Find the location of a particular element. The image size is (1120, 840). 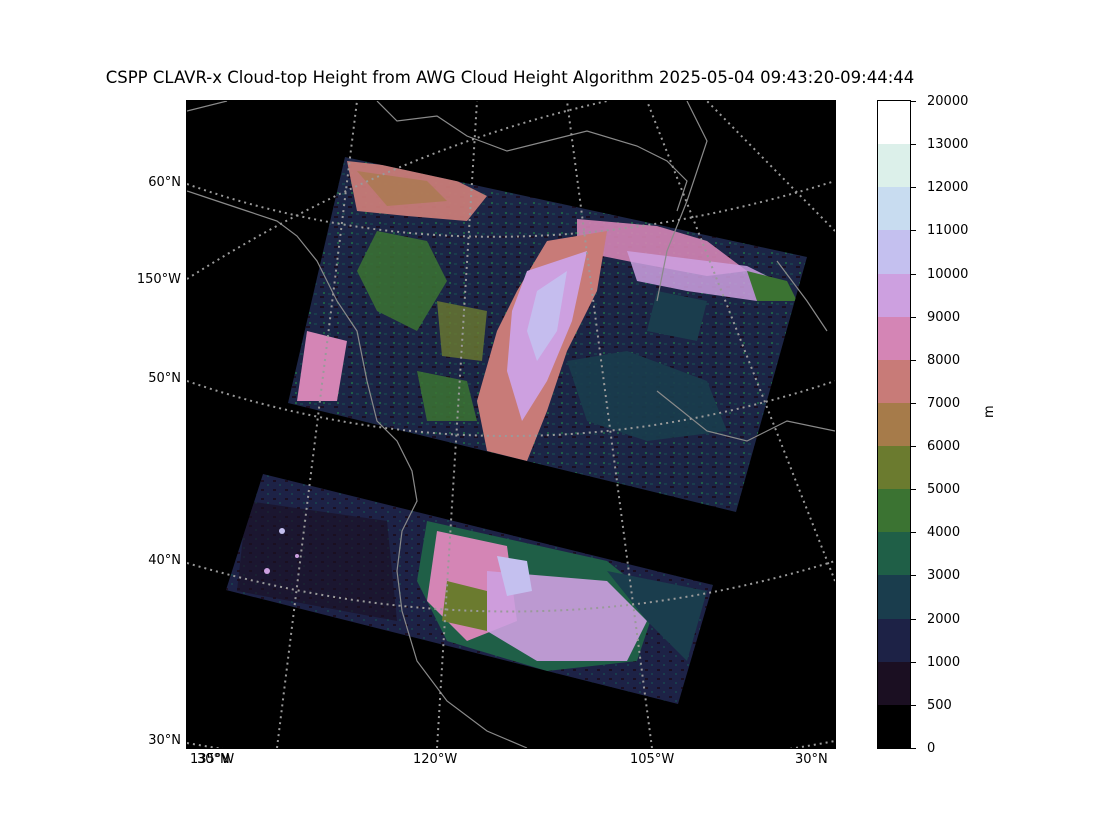

southern-swath is located at coordinates (469, 589).